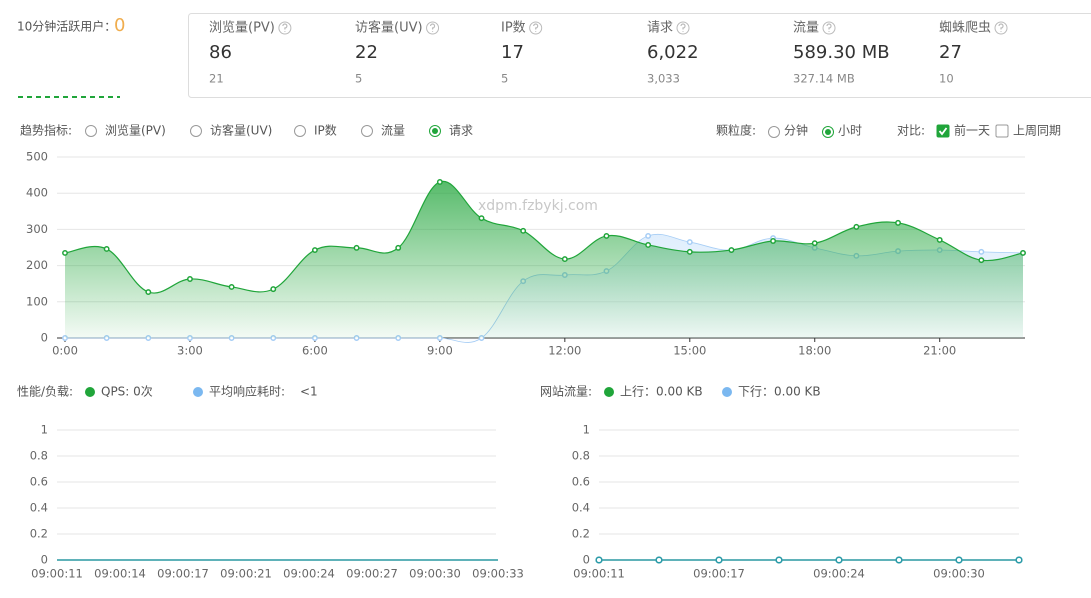 The width and height of the screenshot is (1091, 598). What do you see at coordinates (241, 130) in the screenshot?
I see `trend-option: 访客量(UV)` at bounding box center [241, 130].